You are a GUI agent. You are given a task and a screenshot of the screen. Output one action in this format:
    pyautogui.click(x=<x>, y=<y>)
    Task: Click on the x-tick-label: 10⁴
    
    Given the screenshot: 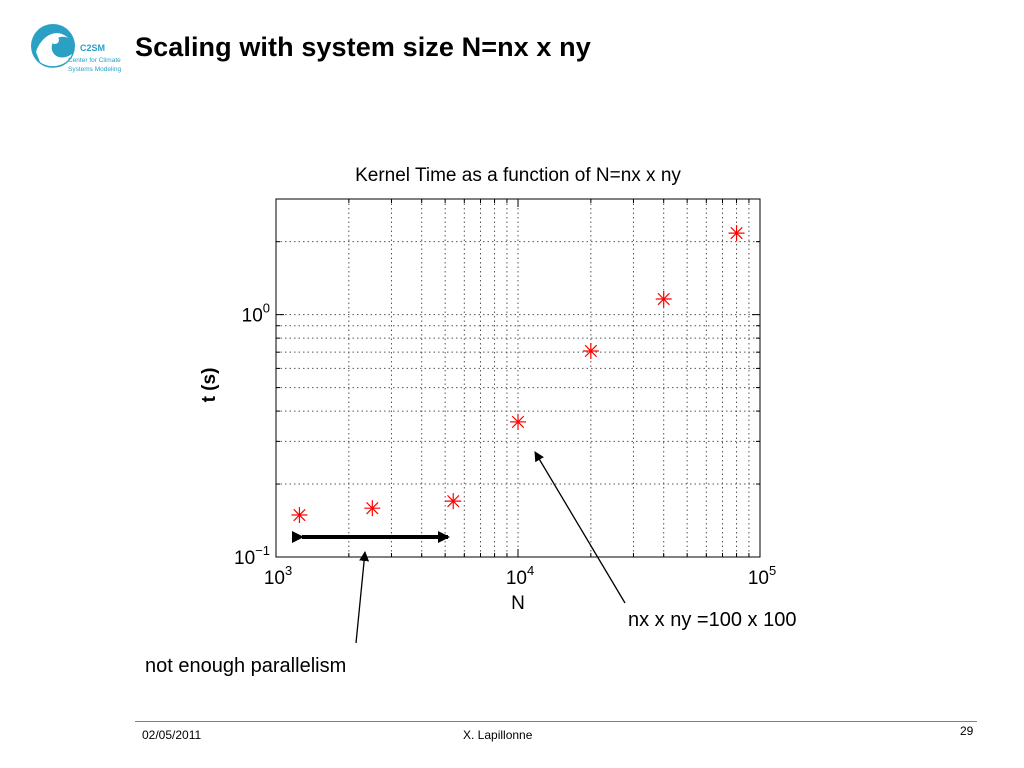 What is the action you would take?
    pyautogui.click(x=520, y=576)
    